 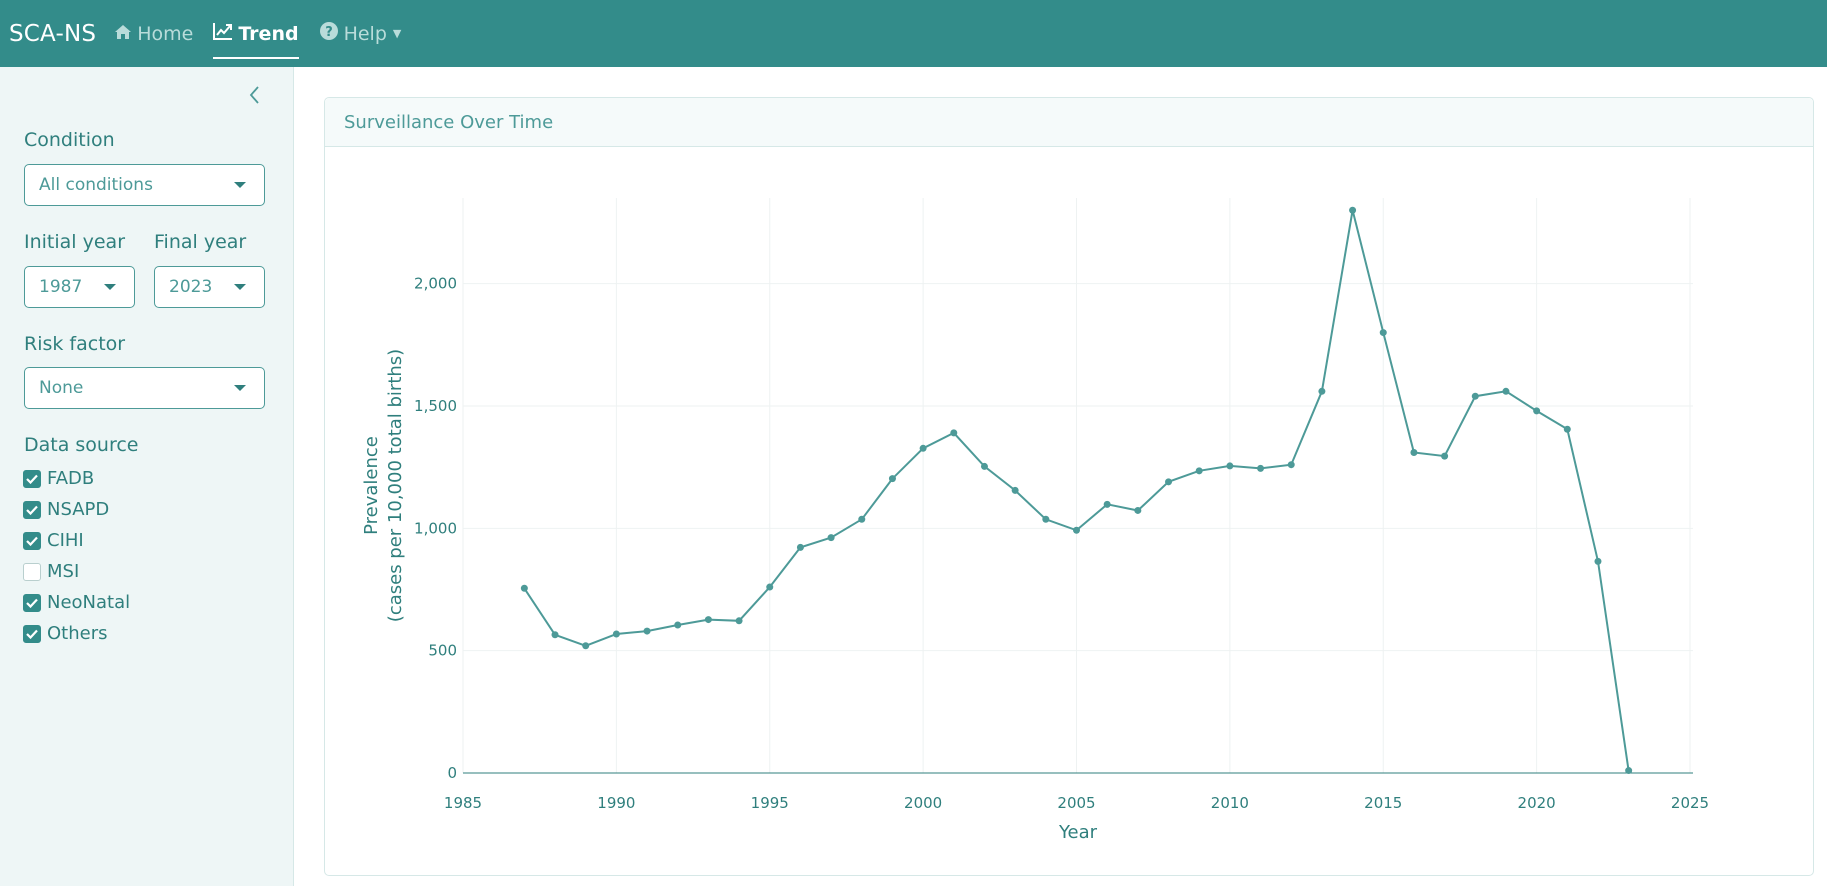 I want to click on nav-home-label: Home, so click(x=165, y=33).